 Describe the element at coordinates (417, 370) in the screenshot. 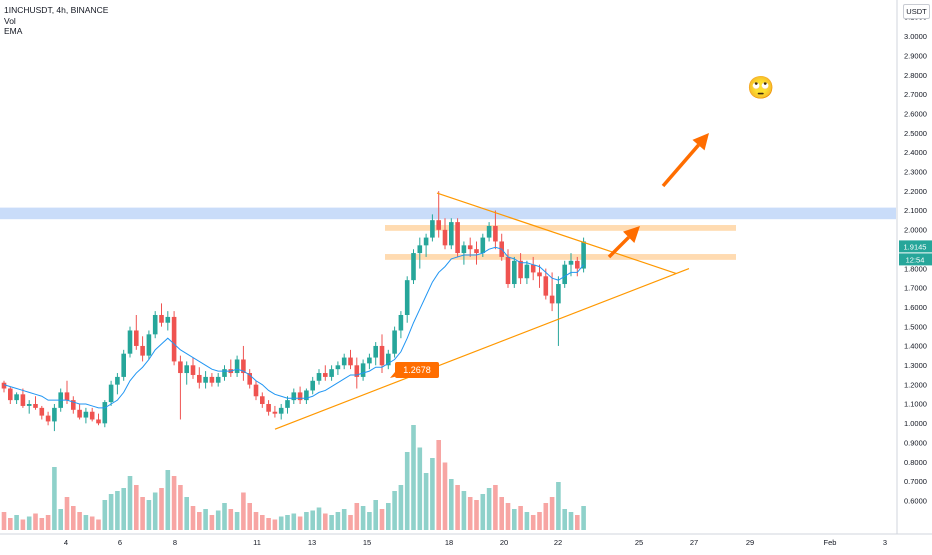

I see `price-callout-box` at that location.